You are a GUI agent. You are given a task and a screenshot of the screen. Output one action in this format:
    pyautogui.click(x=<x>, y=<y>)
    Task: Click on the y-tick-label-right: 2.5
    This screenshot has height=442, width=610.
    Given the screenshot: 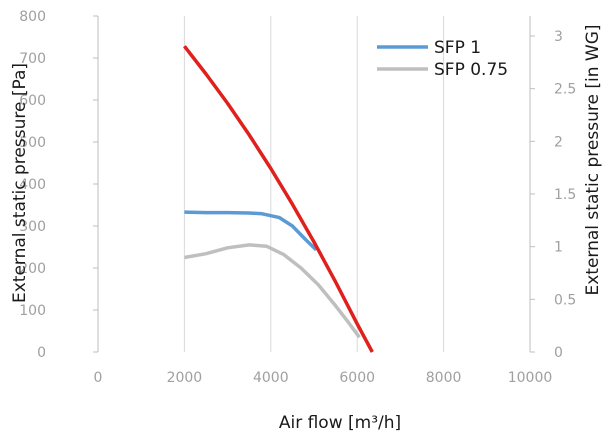 What is the action you would take?
    pyautogui.click(x=565, y=90)
    